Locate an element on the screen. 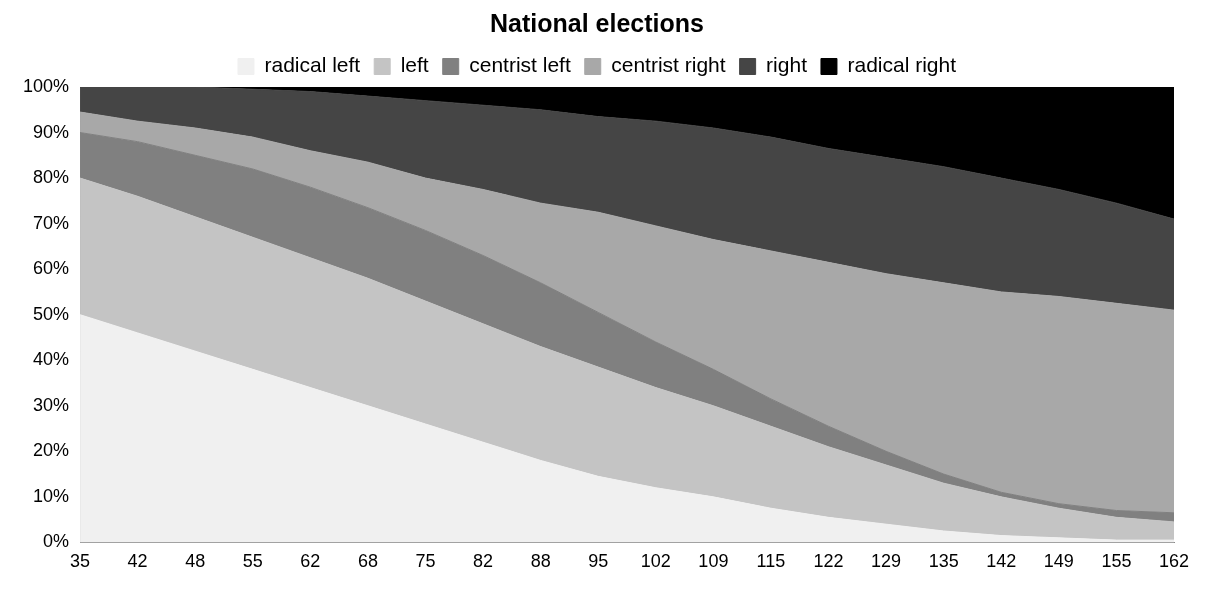  legend-label: right is located at coordinates (787, 65).